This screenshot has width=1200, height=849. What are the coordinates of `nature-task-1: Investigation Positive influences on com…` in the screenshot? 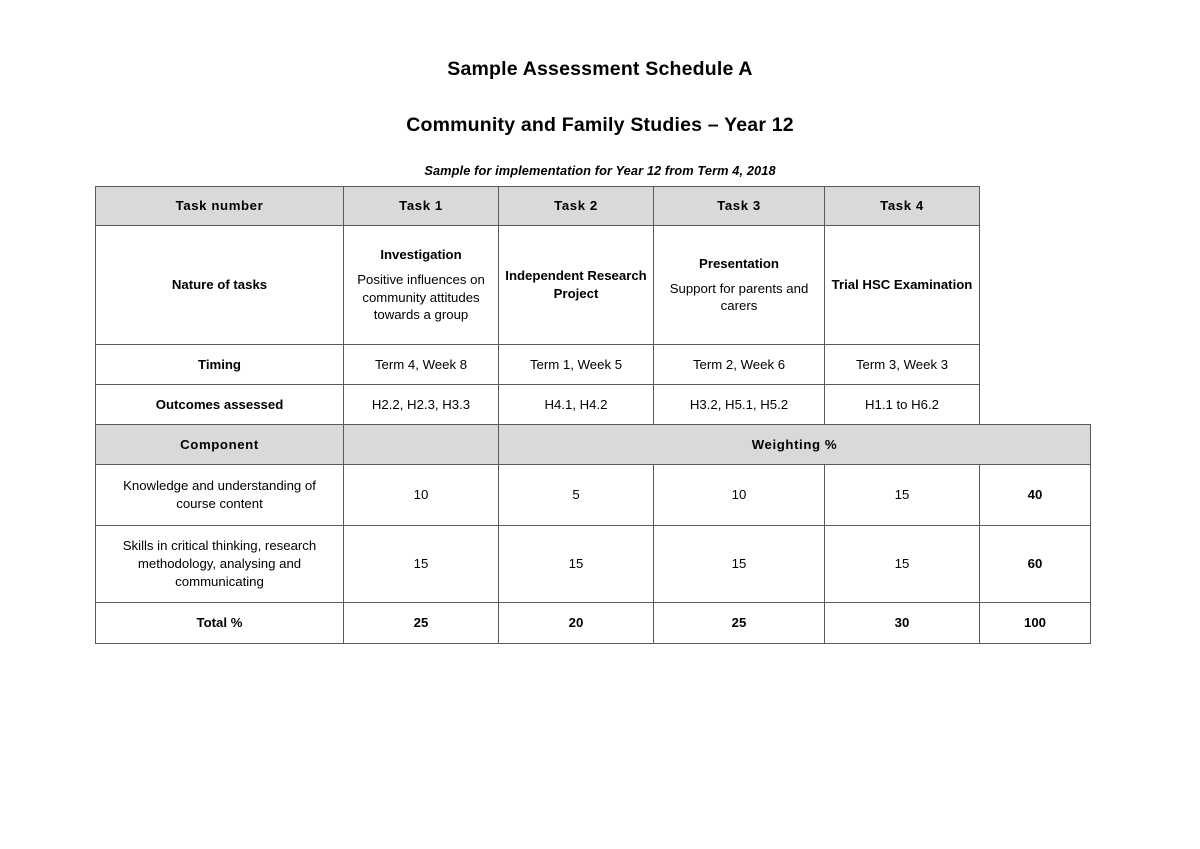 It's located at (421, 285).